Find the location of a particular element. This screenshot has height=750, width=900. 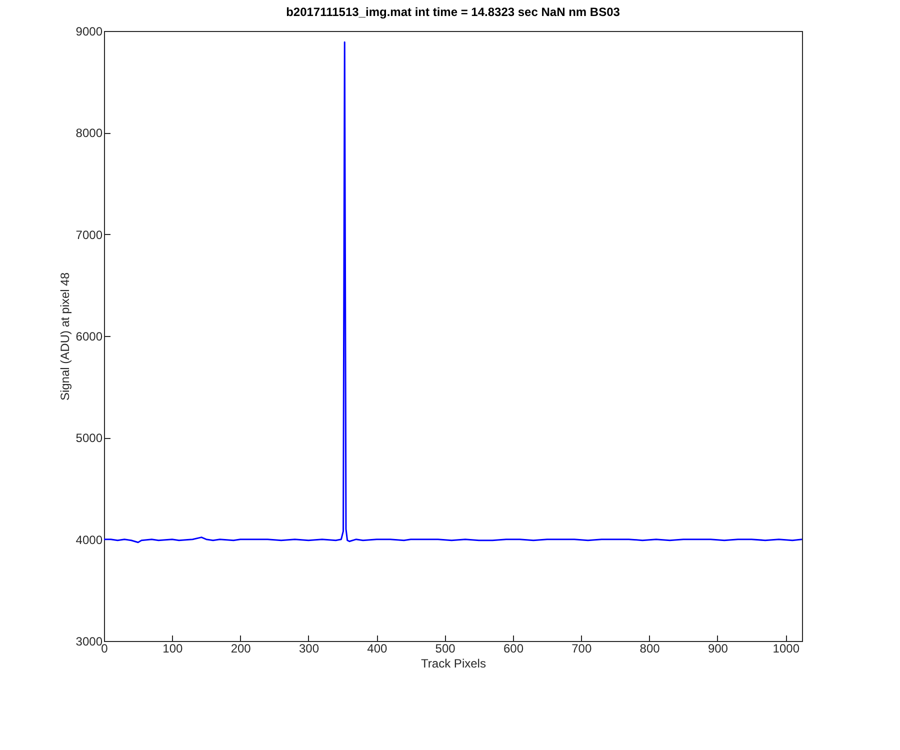

x-tick-label: 700 is located at coordinates (582, 649).